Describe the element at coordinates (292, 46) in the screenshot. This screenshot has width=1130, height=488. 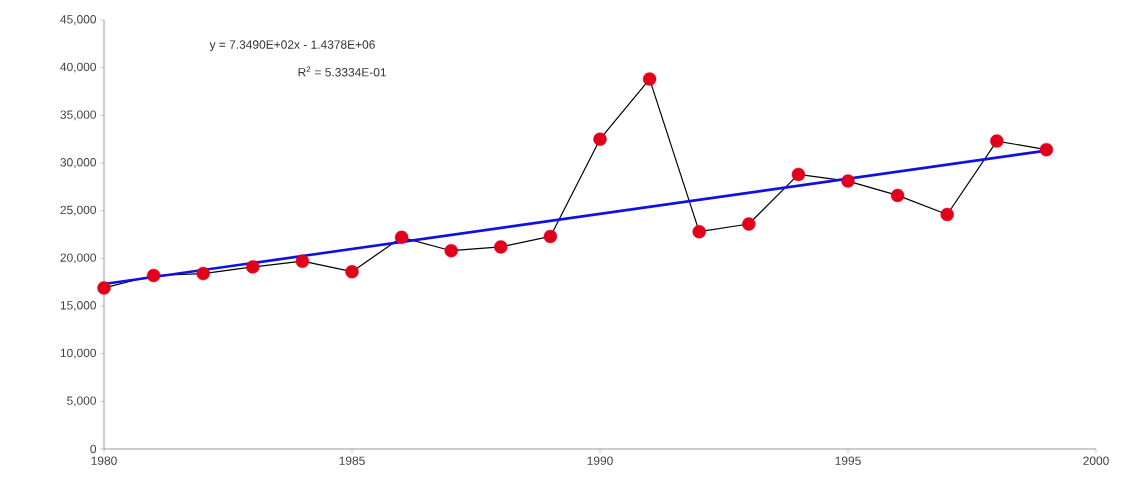
I see `annotation: y = 7.3490E+02x - 1.4378E+06` at that location.